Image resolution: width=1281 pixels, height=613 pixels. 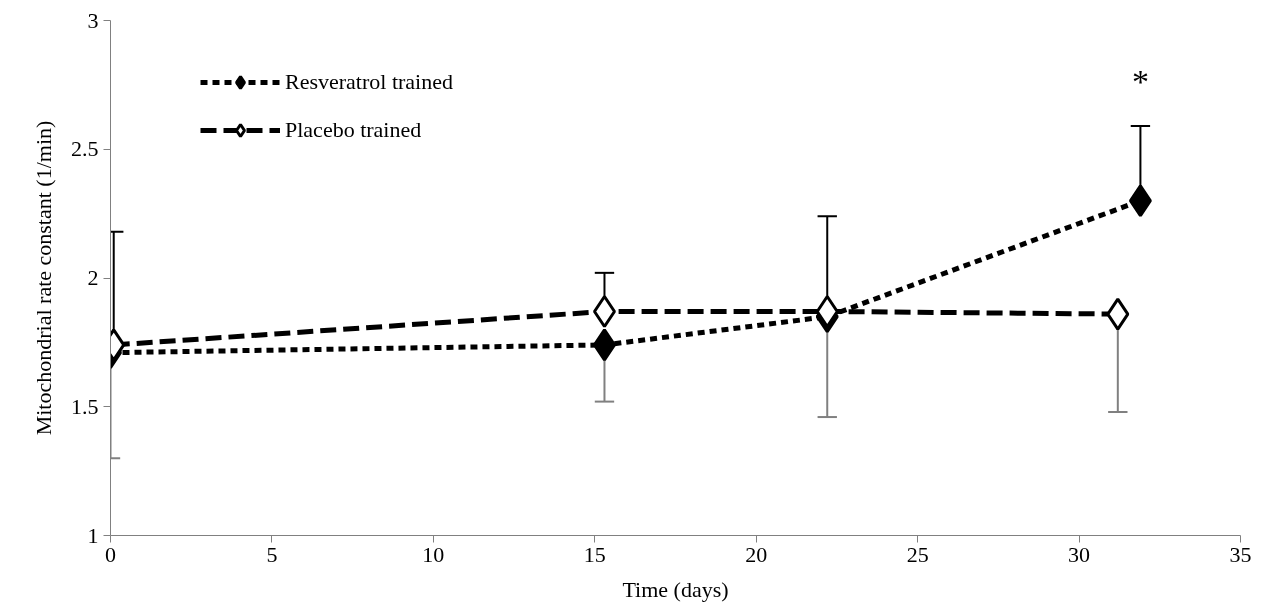 What do you see at coordinates (433, 554) in the screenshot?
I see `x-tick-label: 10` at bounding box center [433, 554].